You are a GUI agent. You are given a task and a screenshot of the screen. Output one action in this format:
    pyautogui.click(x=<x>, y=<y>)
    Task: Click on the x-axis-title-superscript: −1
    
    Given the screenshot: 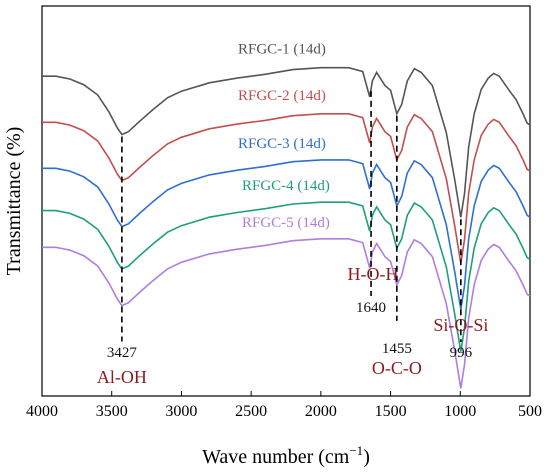 What is the action you would take?
    pyautogui.click(x=356, y=450)
    